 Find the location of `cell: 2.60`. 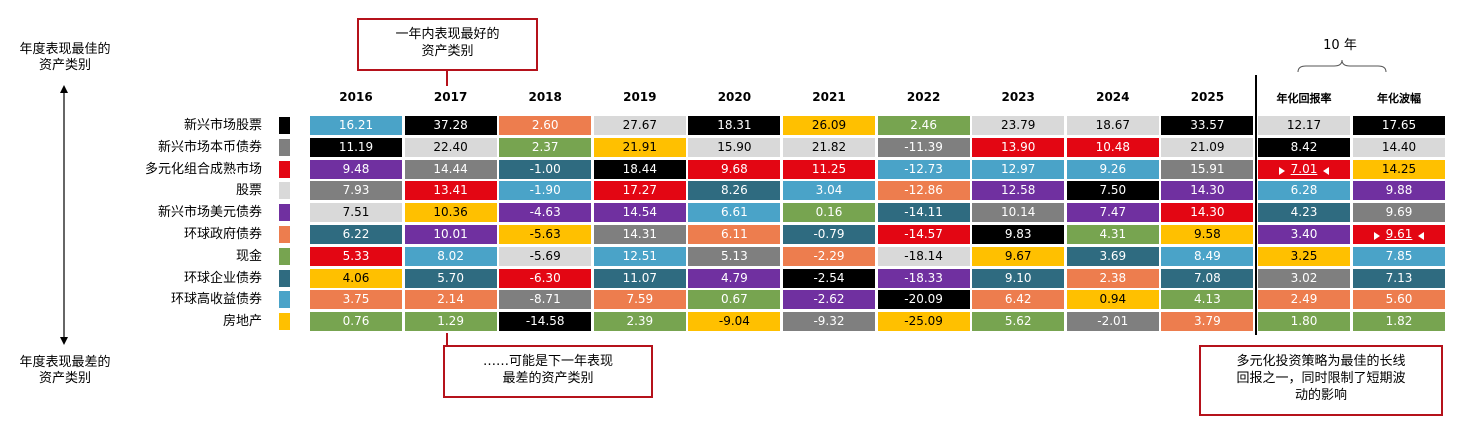

cell: 2.60 is located at coordinates (545, 125).